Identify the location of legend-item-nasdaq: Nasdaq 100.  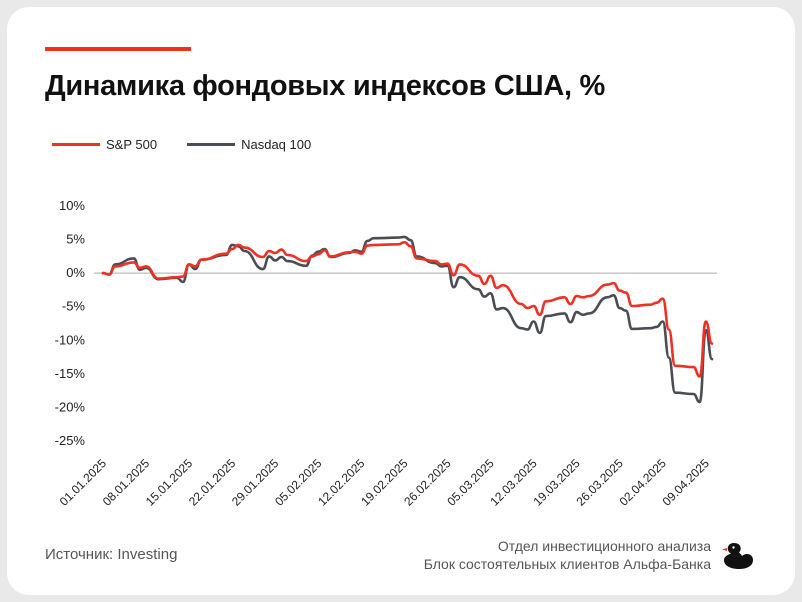
(249, 144).